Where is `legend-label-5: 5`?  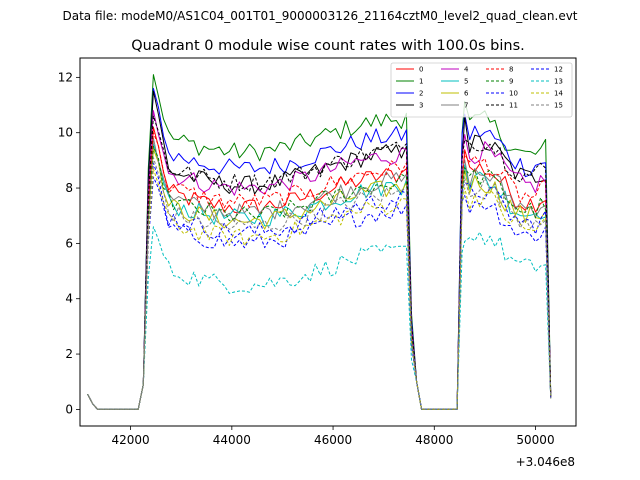 legend-label-5: 5 is located at coordinates (466, 82).